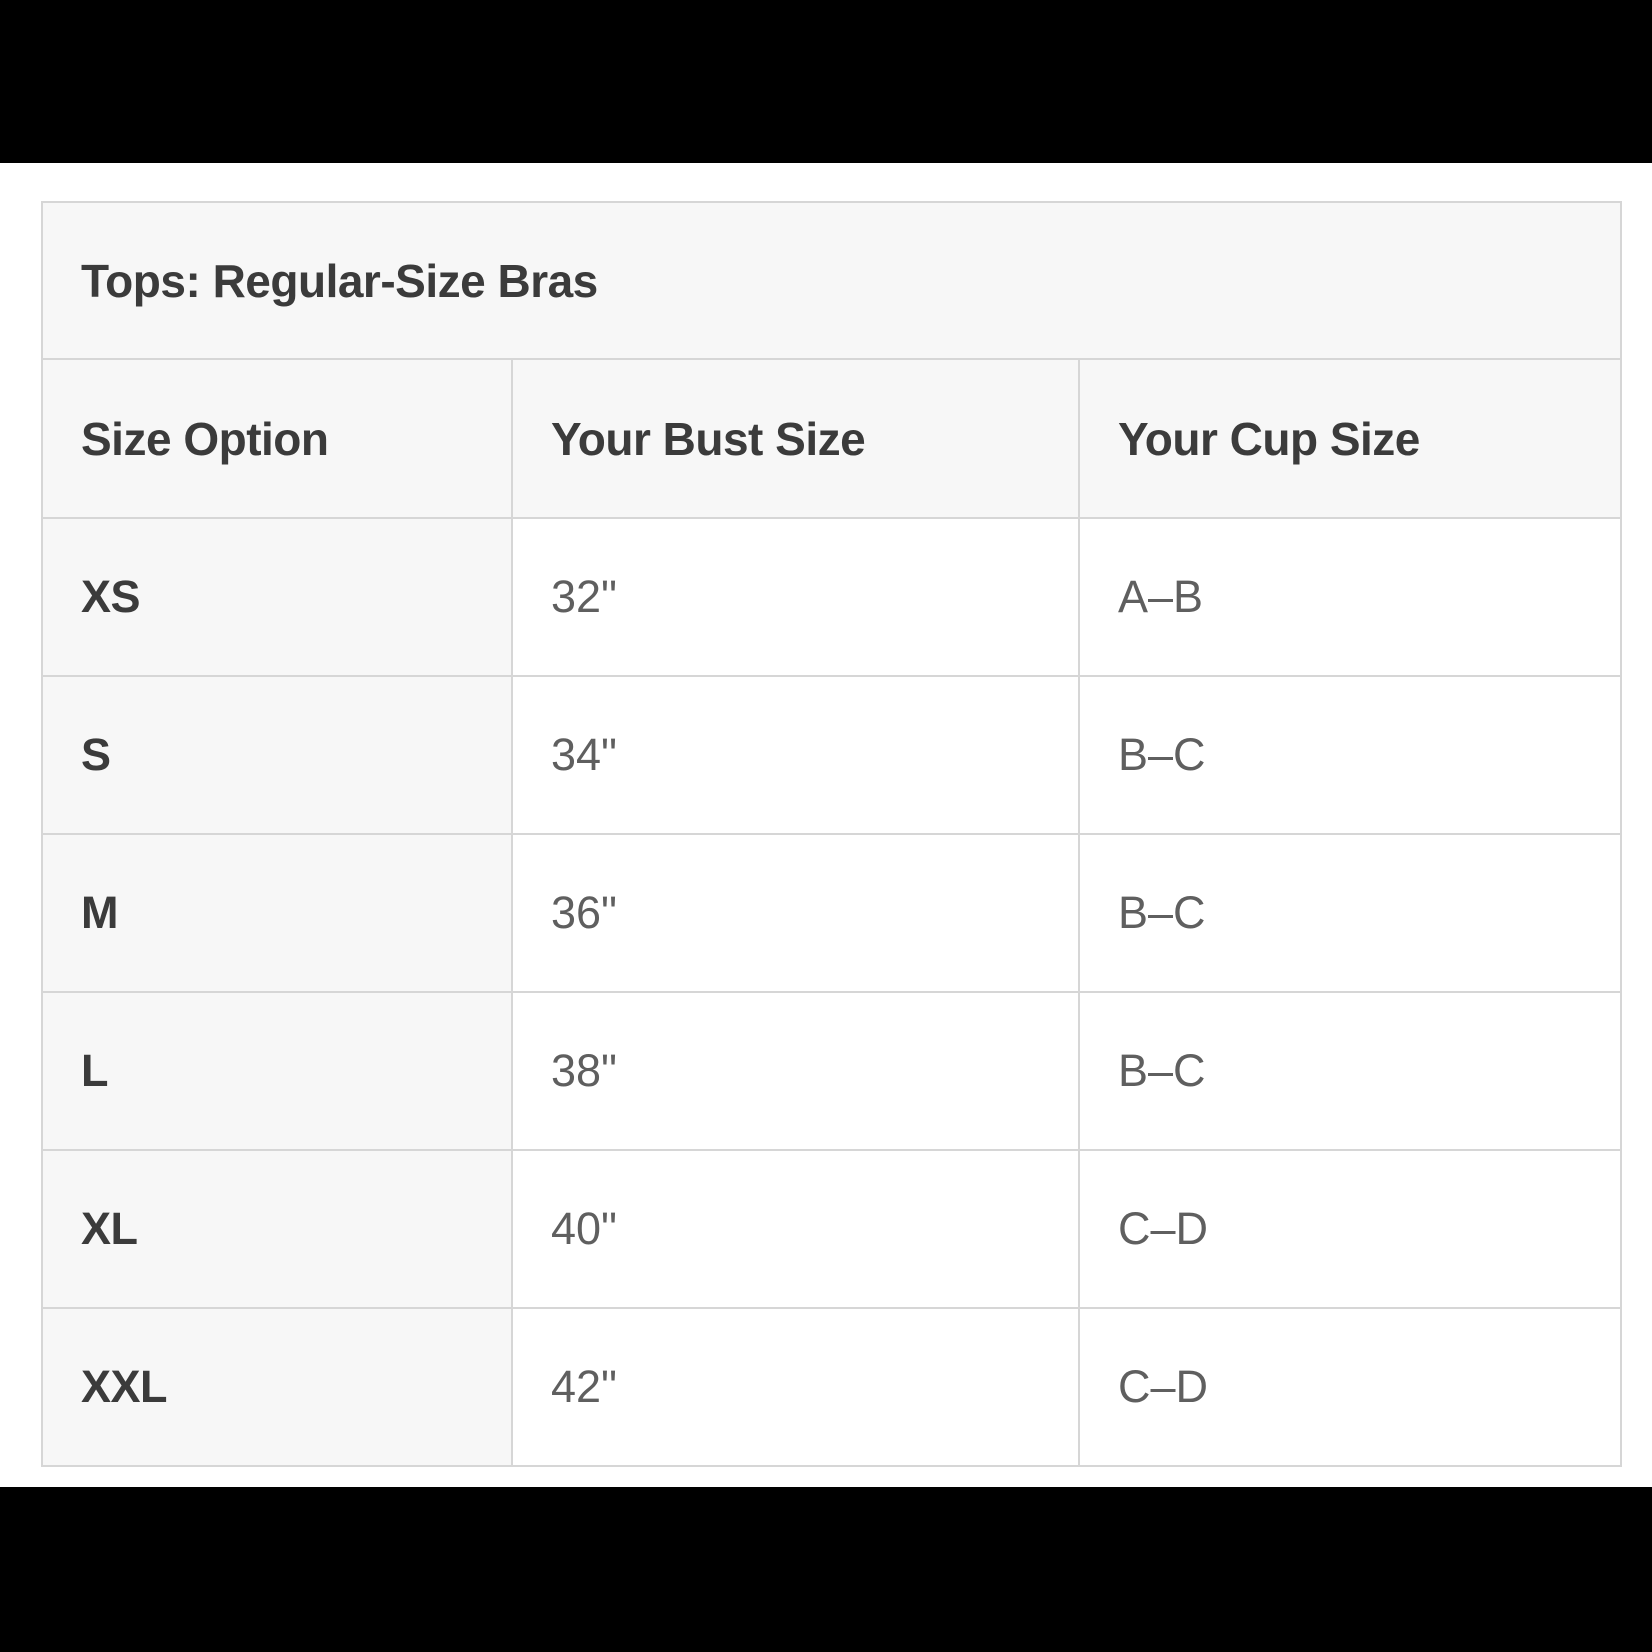  I want to click on table-row-xxl: XXL 42" C–D, so click(831, 1387).